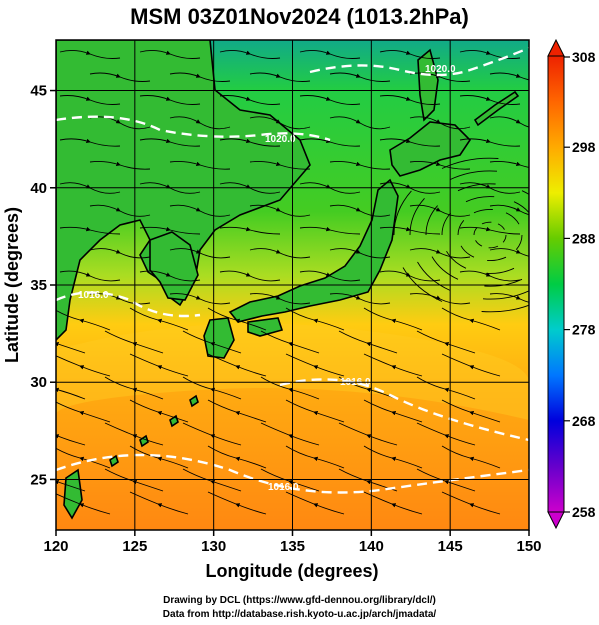 This screenshot has width=599, height=625. What do you see at coordinates (584, 330) in the screenshot?
I see `colorbar-tick-label: 278` at bounding box center [584, 330].